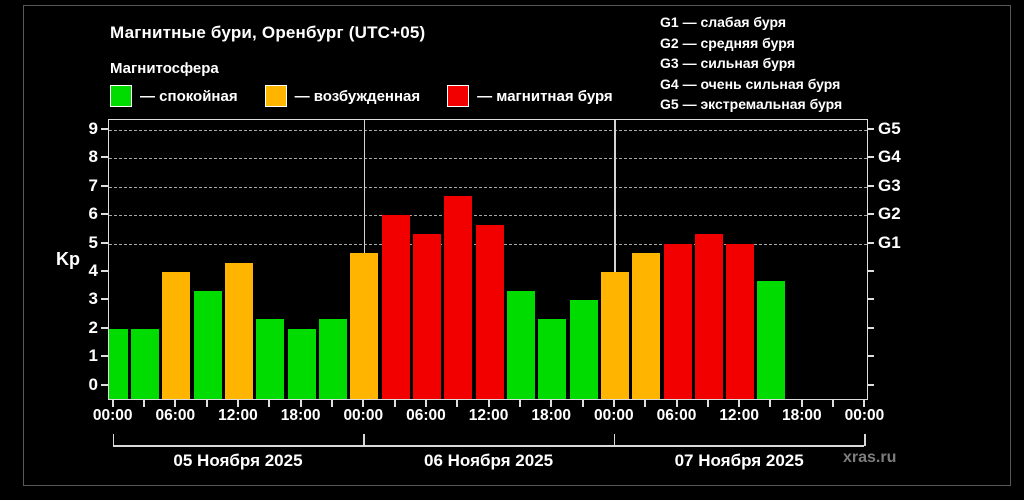 The height and width of the screenshot is (500, 1024). I want to click on kp-bar-day2-h33, so click(458, 297).